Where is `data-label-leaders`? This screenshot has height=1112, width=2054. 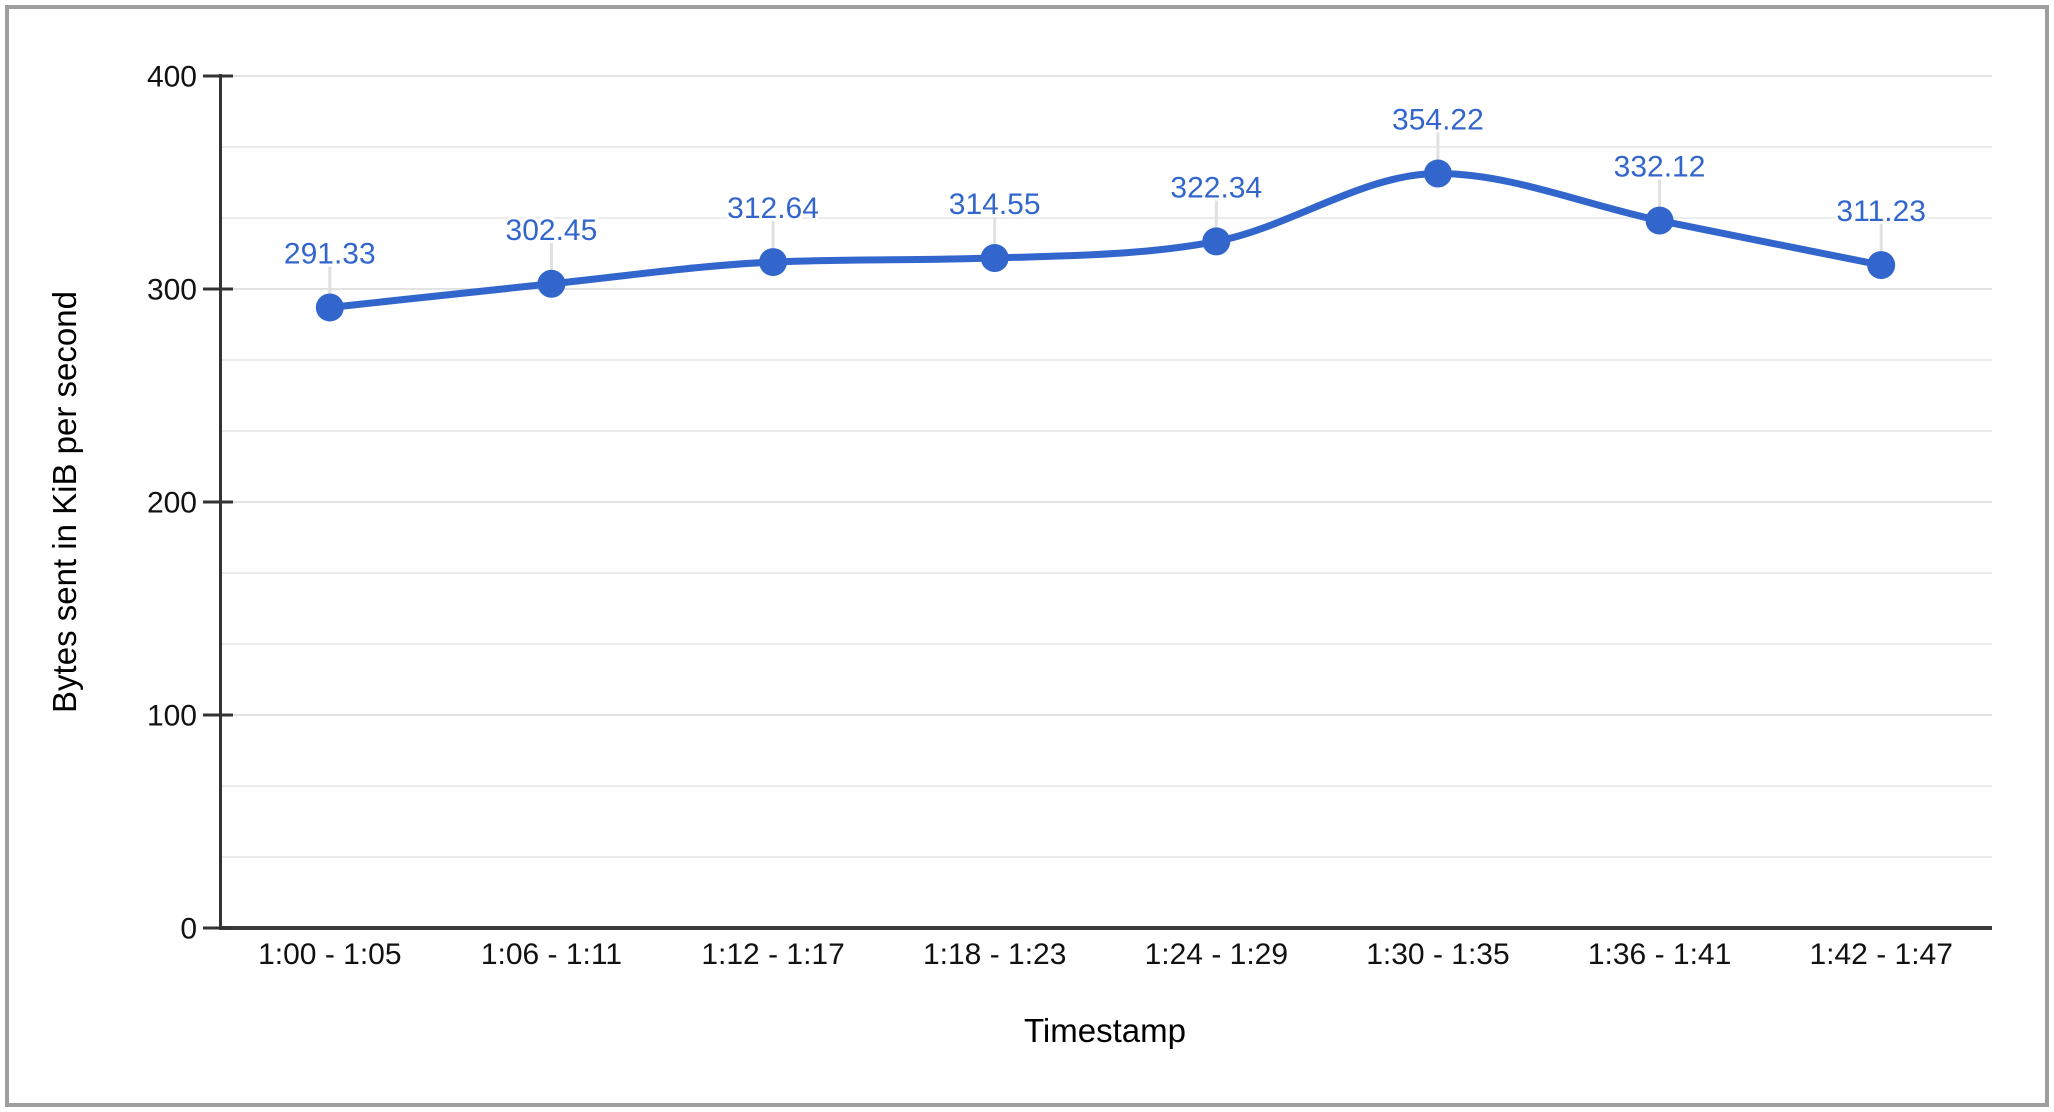
data-label-leaders is located at coordinates (1105, 212).